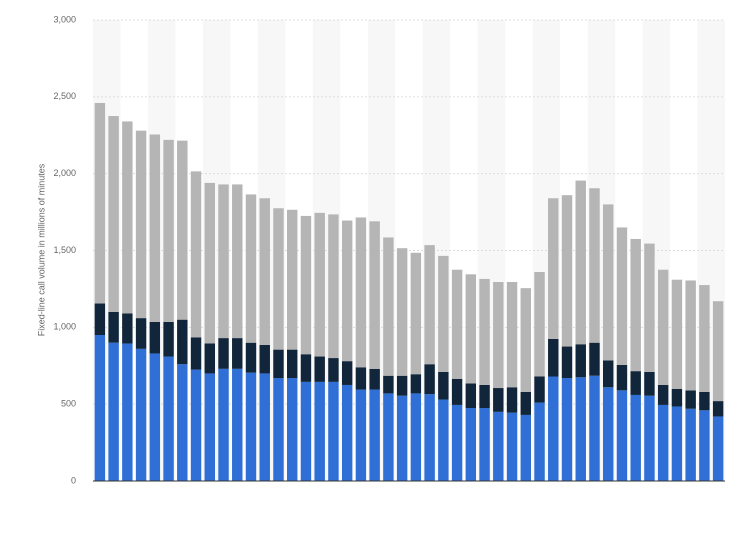 This screenshot has width=754, height=560. I want to click on y-tick-label: 2,000, so click(64, 173).